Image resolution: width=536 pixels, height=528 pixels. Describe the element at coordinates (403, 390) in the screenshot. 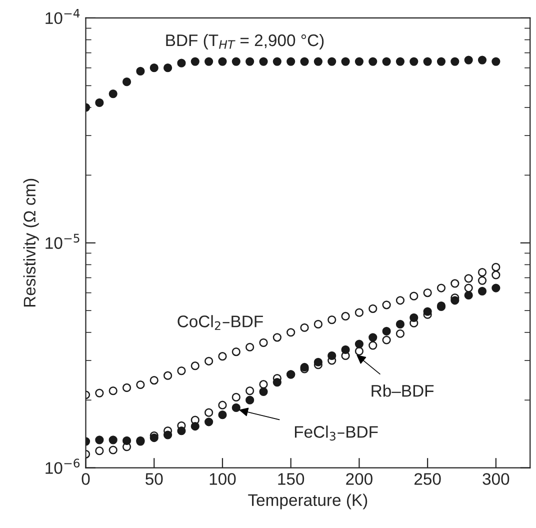

I see `annotation: Rb–BDF` at that location.